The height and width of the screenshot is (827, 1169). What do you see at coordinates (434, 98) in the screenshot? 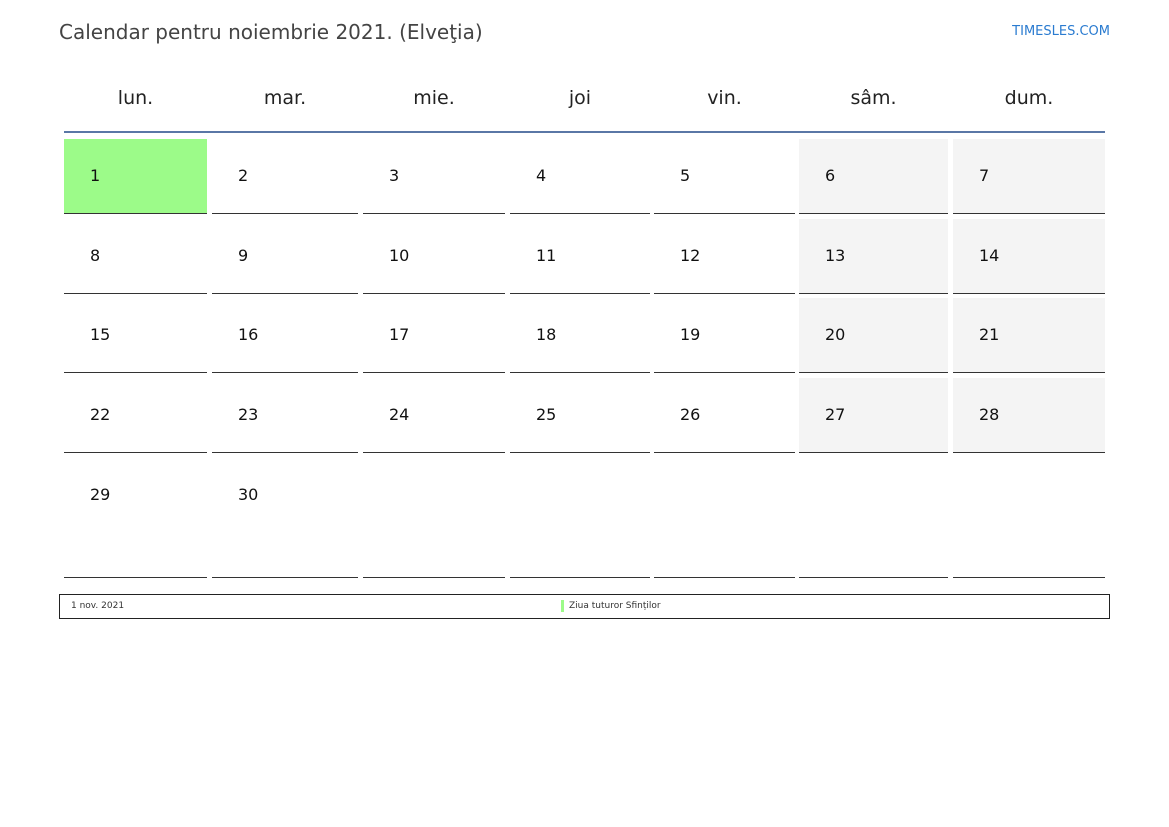
I see `weekday-header: mie.` at bounding box center [434, 98].